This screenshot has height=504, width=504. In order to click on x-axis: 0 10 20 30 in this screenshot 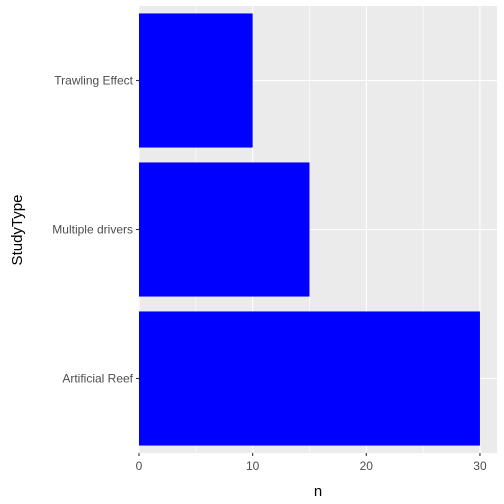, I will do `click(311, 463)`.